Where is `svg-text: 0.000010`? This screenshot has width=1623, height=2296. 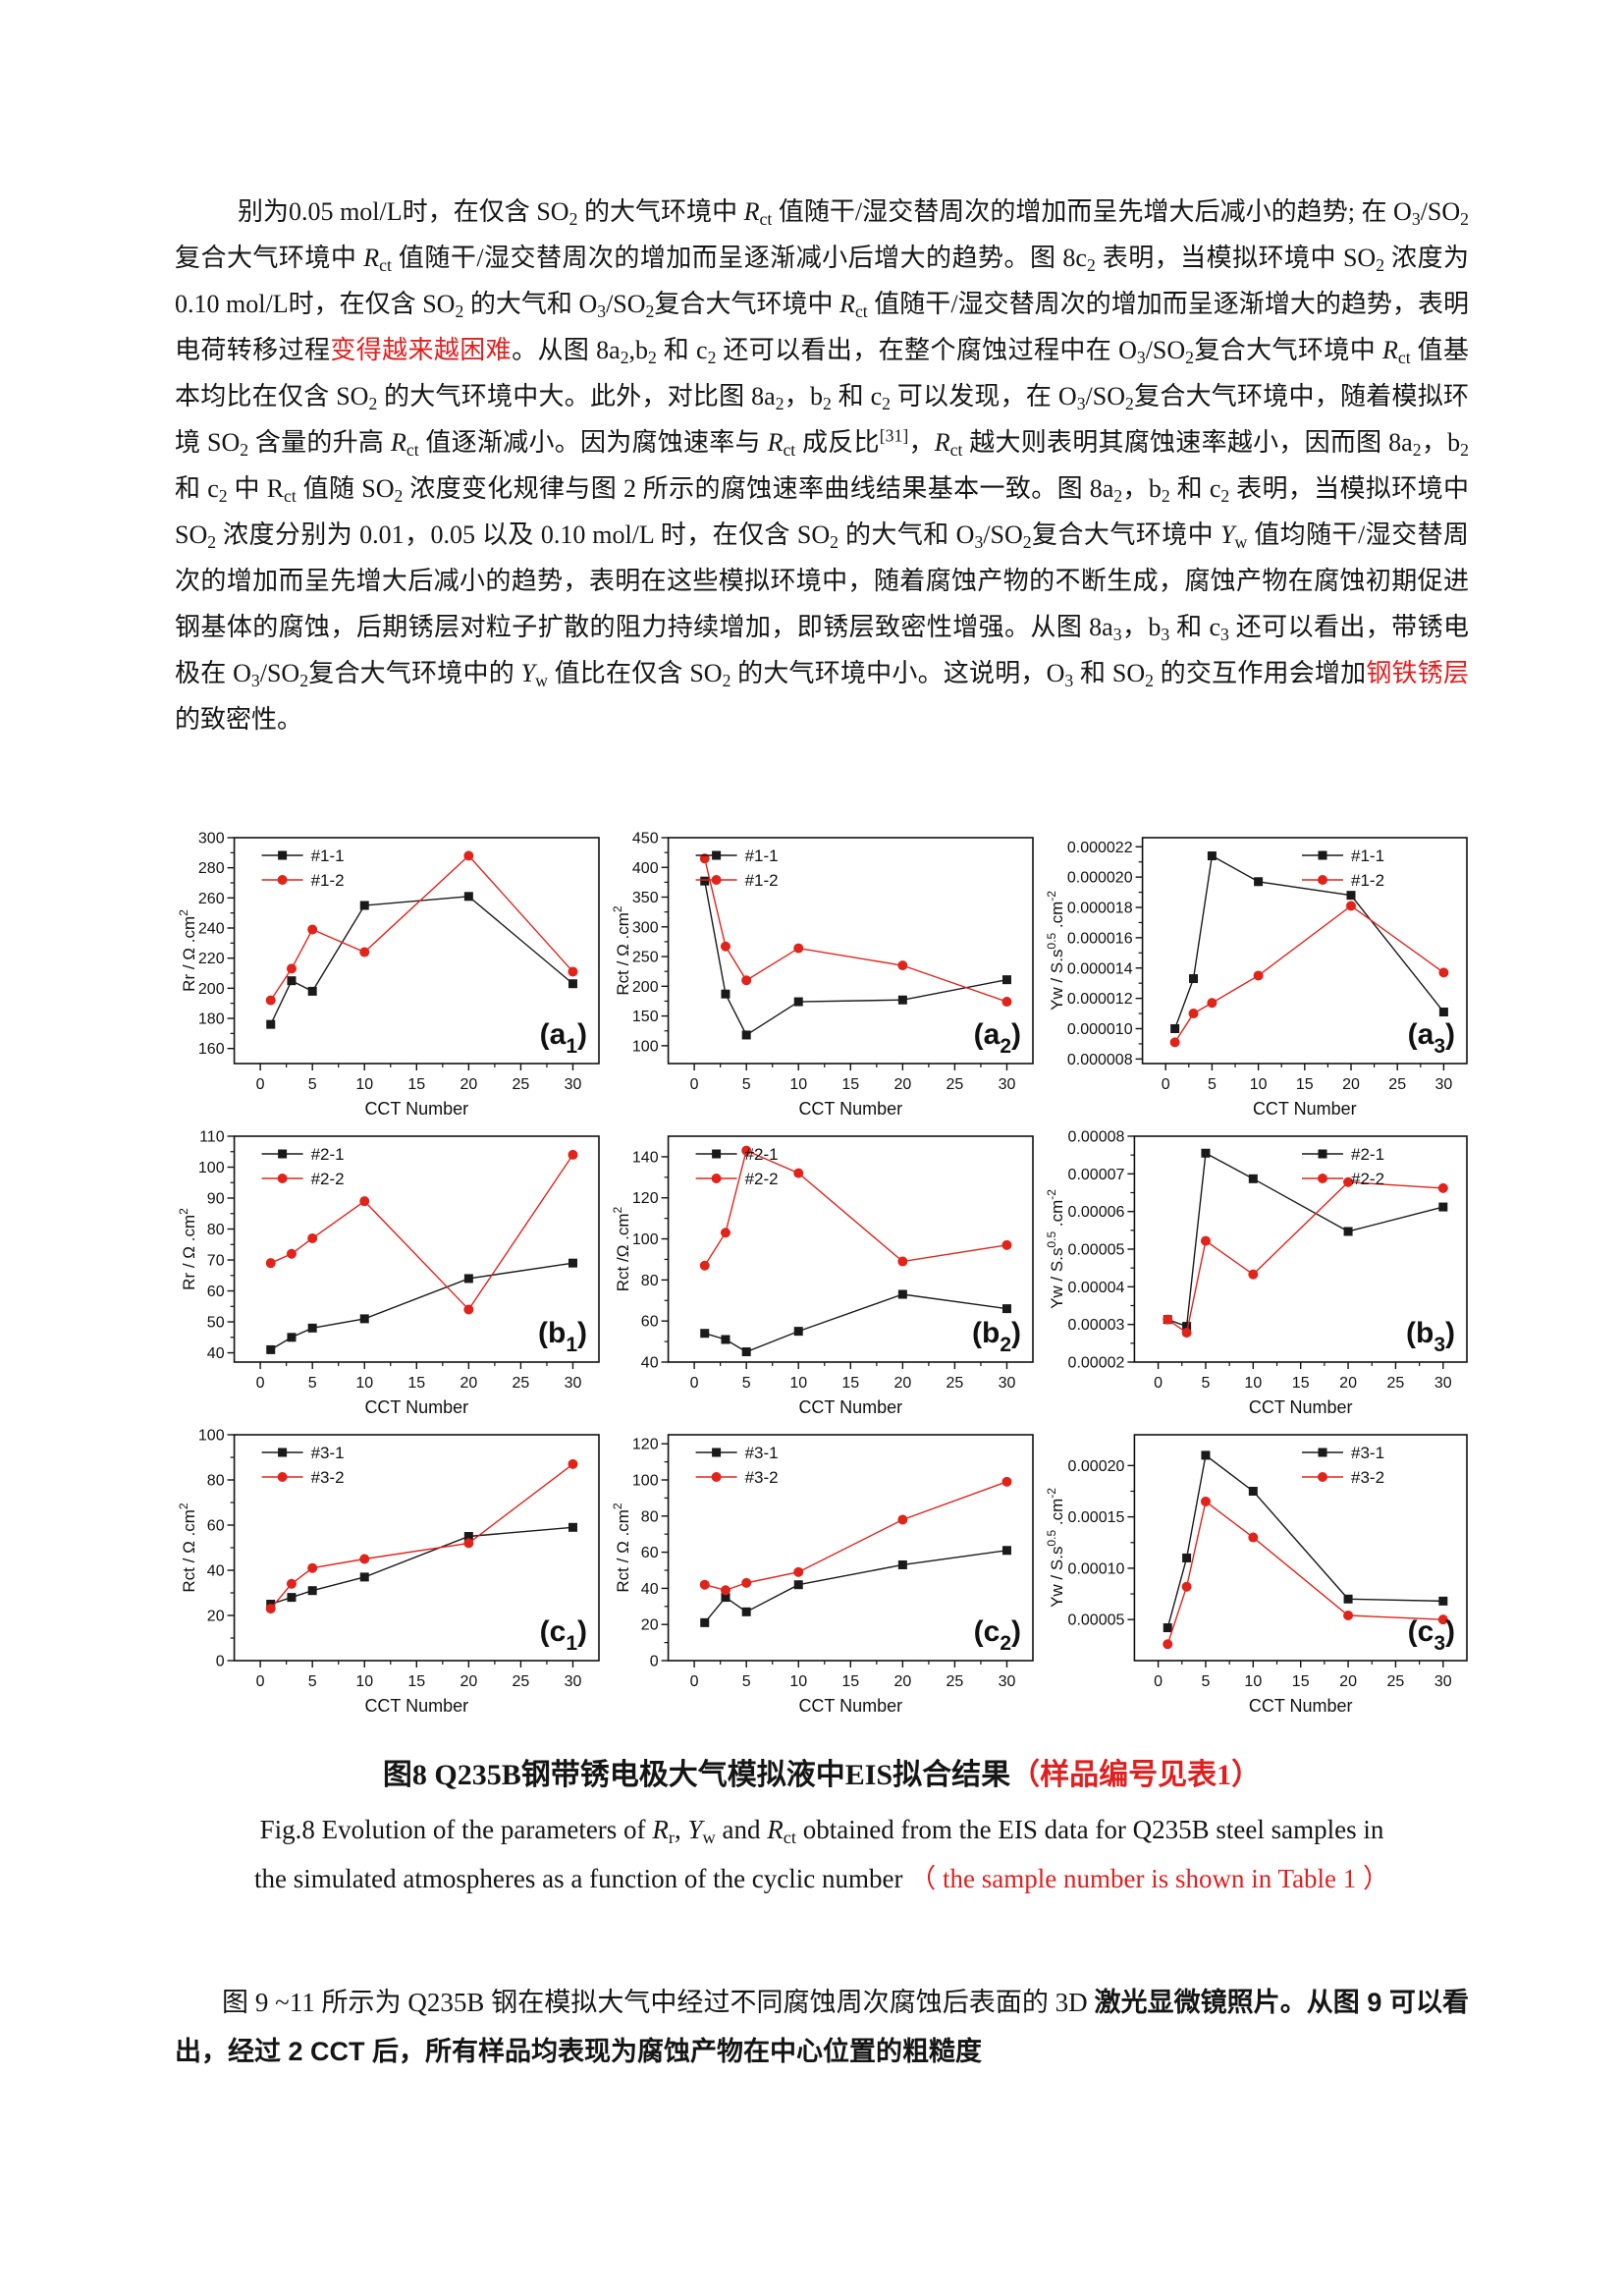 svg-text: 0.000010 is located at coordinates (1100, 1029).